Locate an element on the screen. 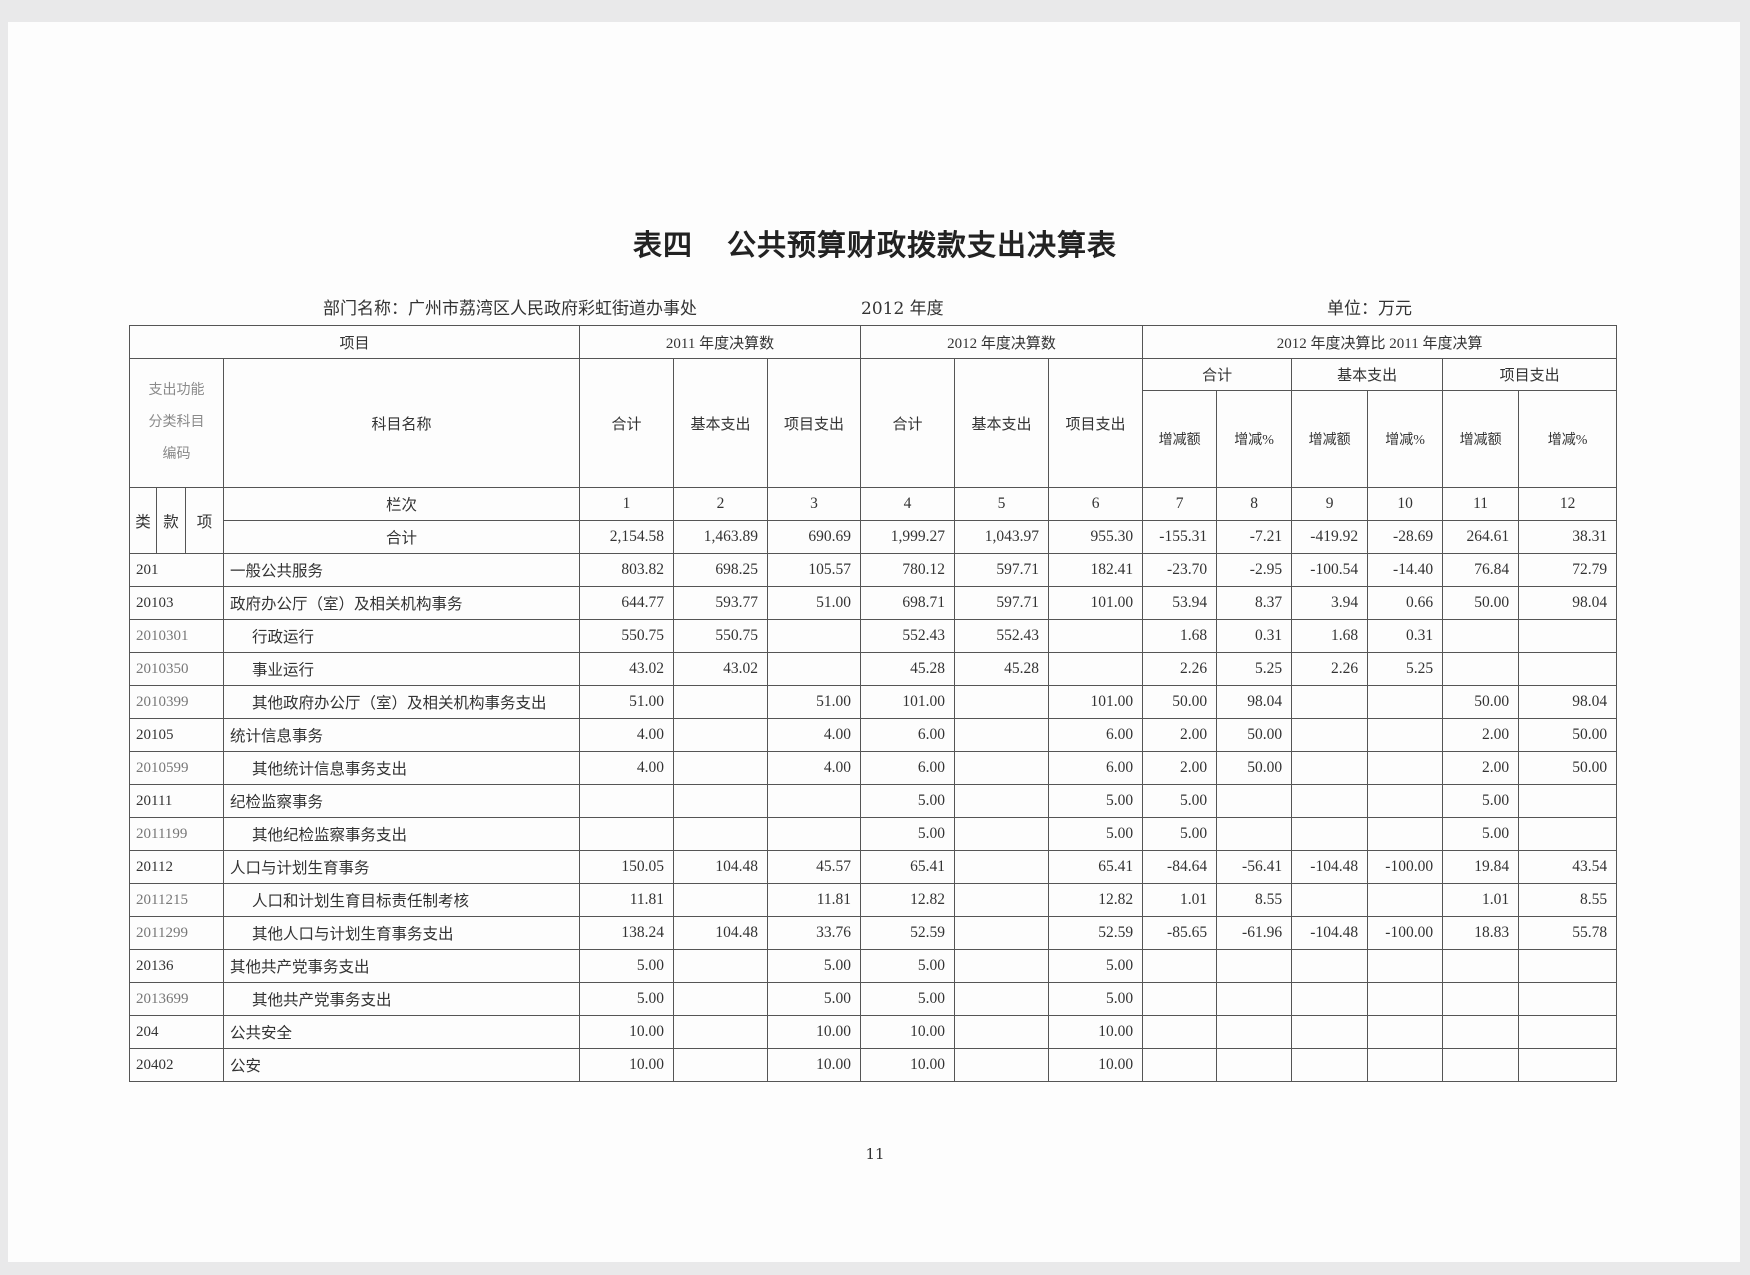 The image size is (1750, 1275). column-number: 9 is located at coordinates (1330, 504).